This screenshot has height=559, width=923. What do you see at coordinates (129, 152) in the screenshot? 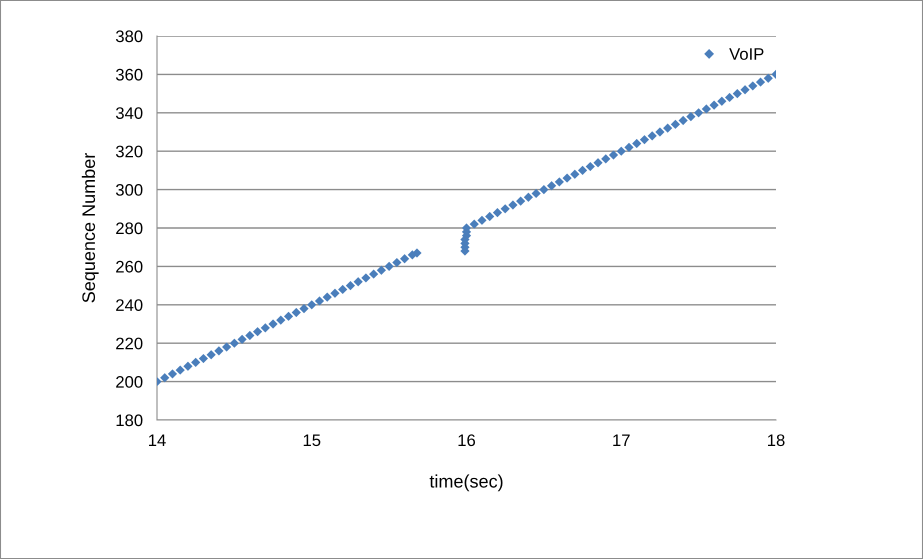
I see `y-tick-label: 320` at bounding box center [129, 152].